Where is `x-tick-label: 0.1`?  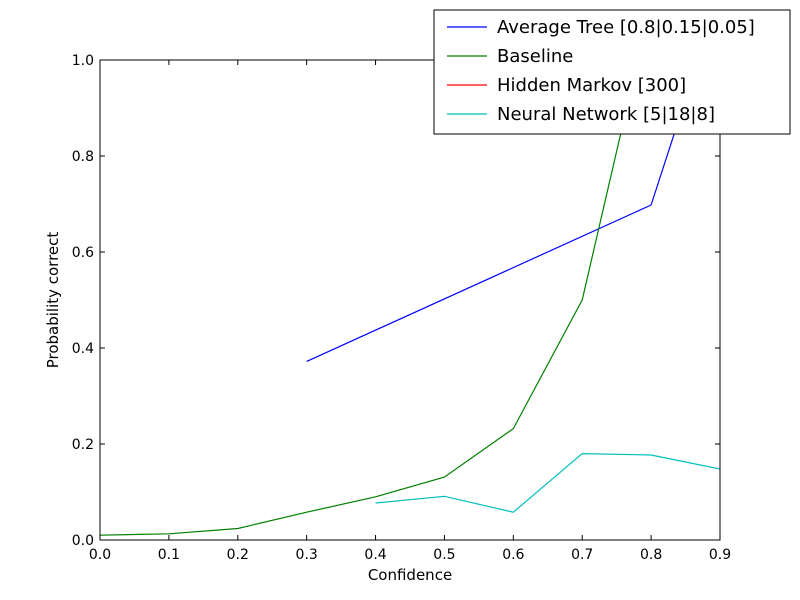
x-tick-label: 0.1 is located at coordinates (169, 555).